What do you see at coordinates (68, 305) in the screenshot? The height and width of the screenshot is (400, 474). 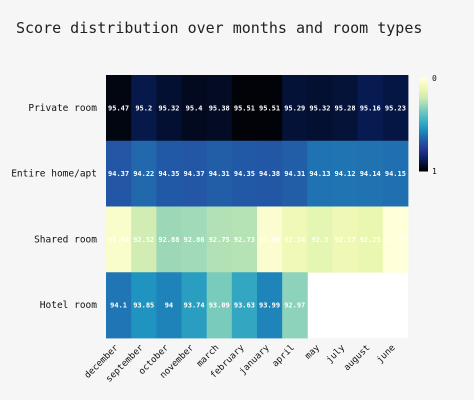 I see `row-label: Hotel room` at bounding box center [68, 305].